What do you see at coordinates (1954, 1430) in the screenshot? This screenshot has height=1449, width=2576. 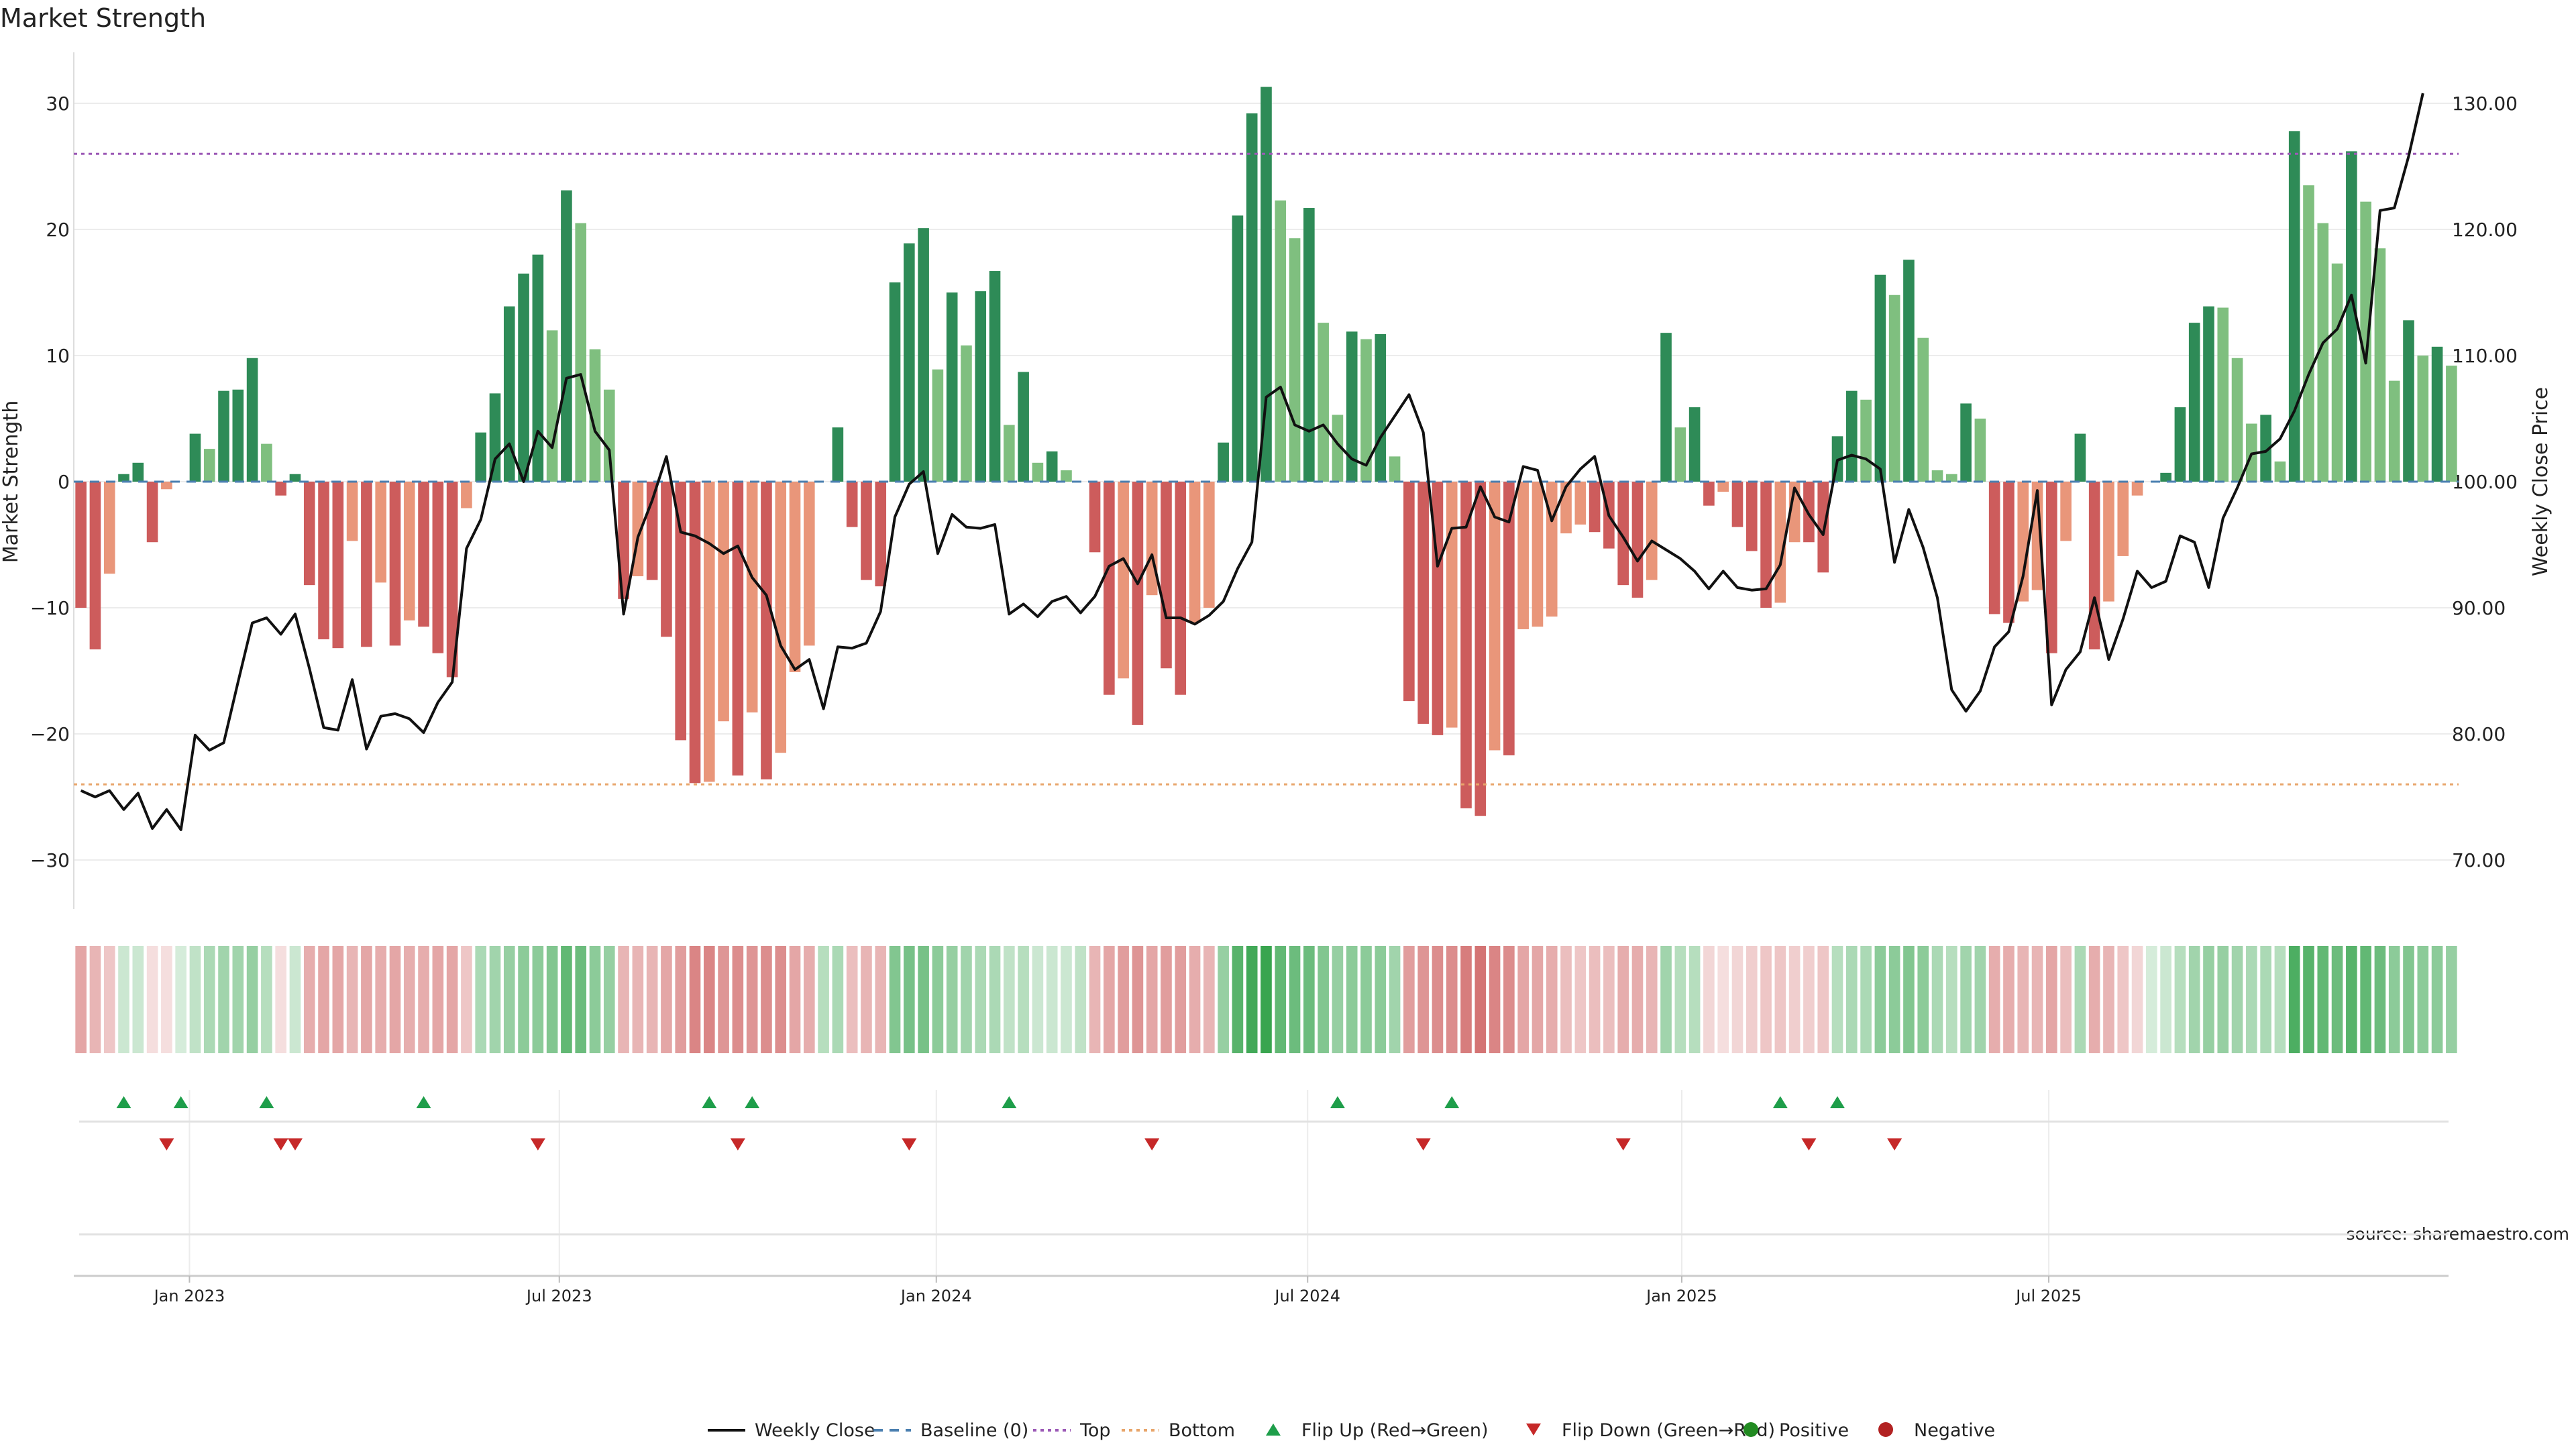 I see `legend-label: Negative` at bounding box center [1954, 1430].